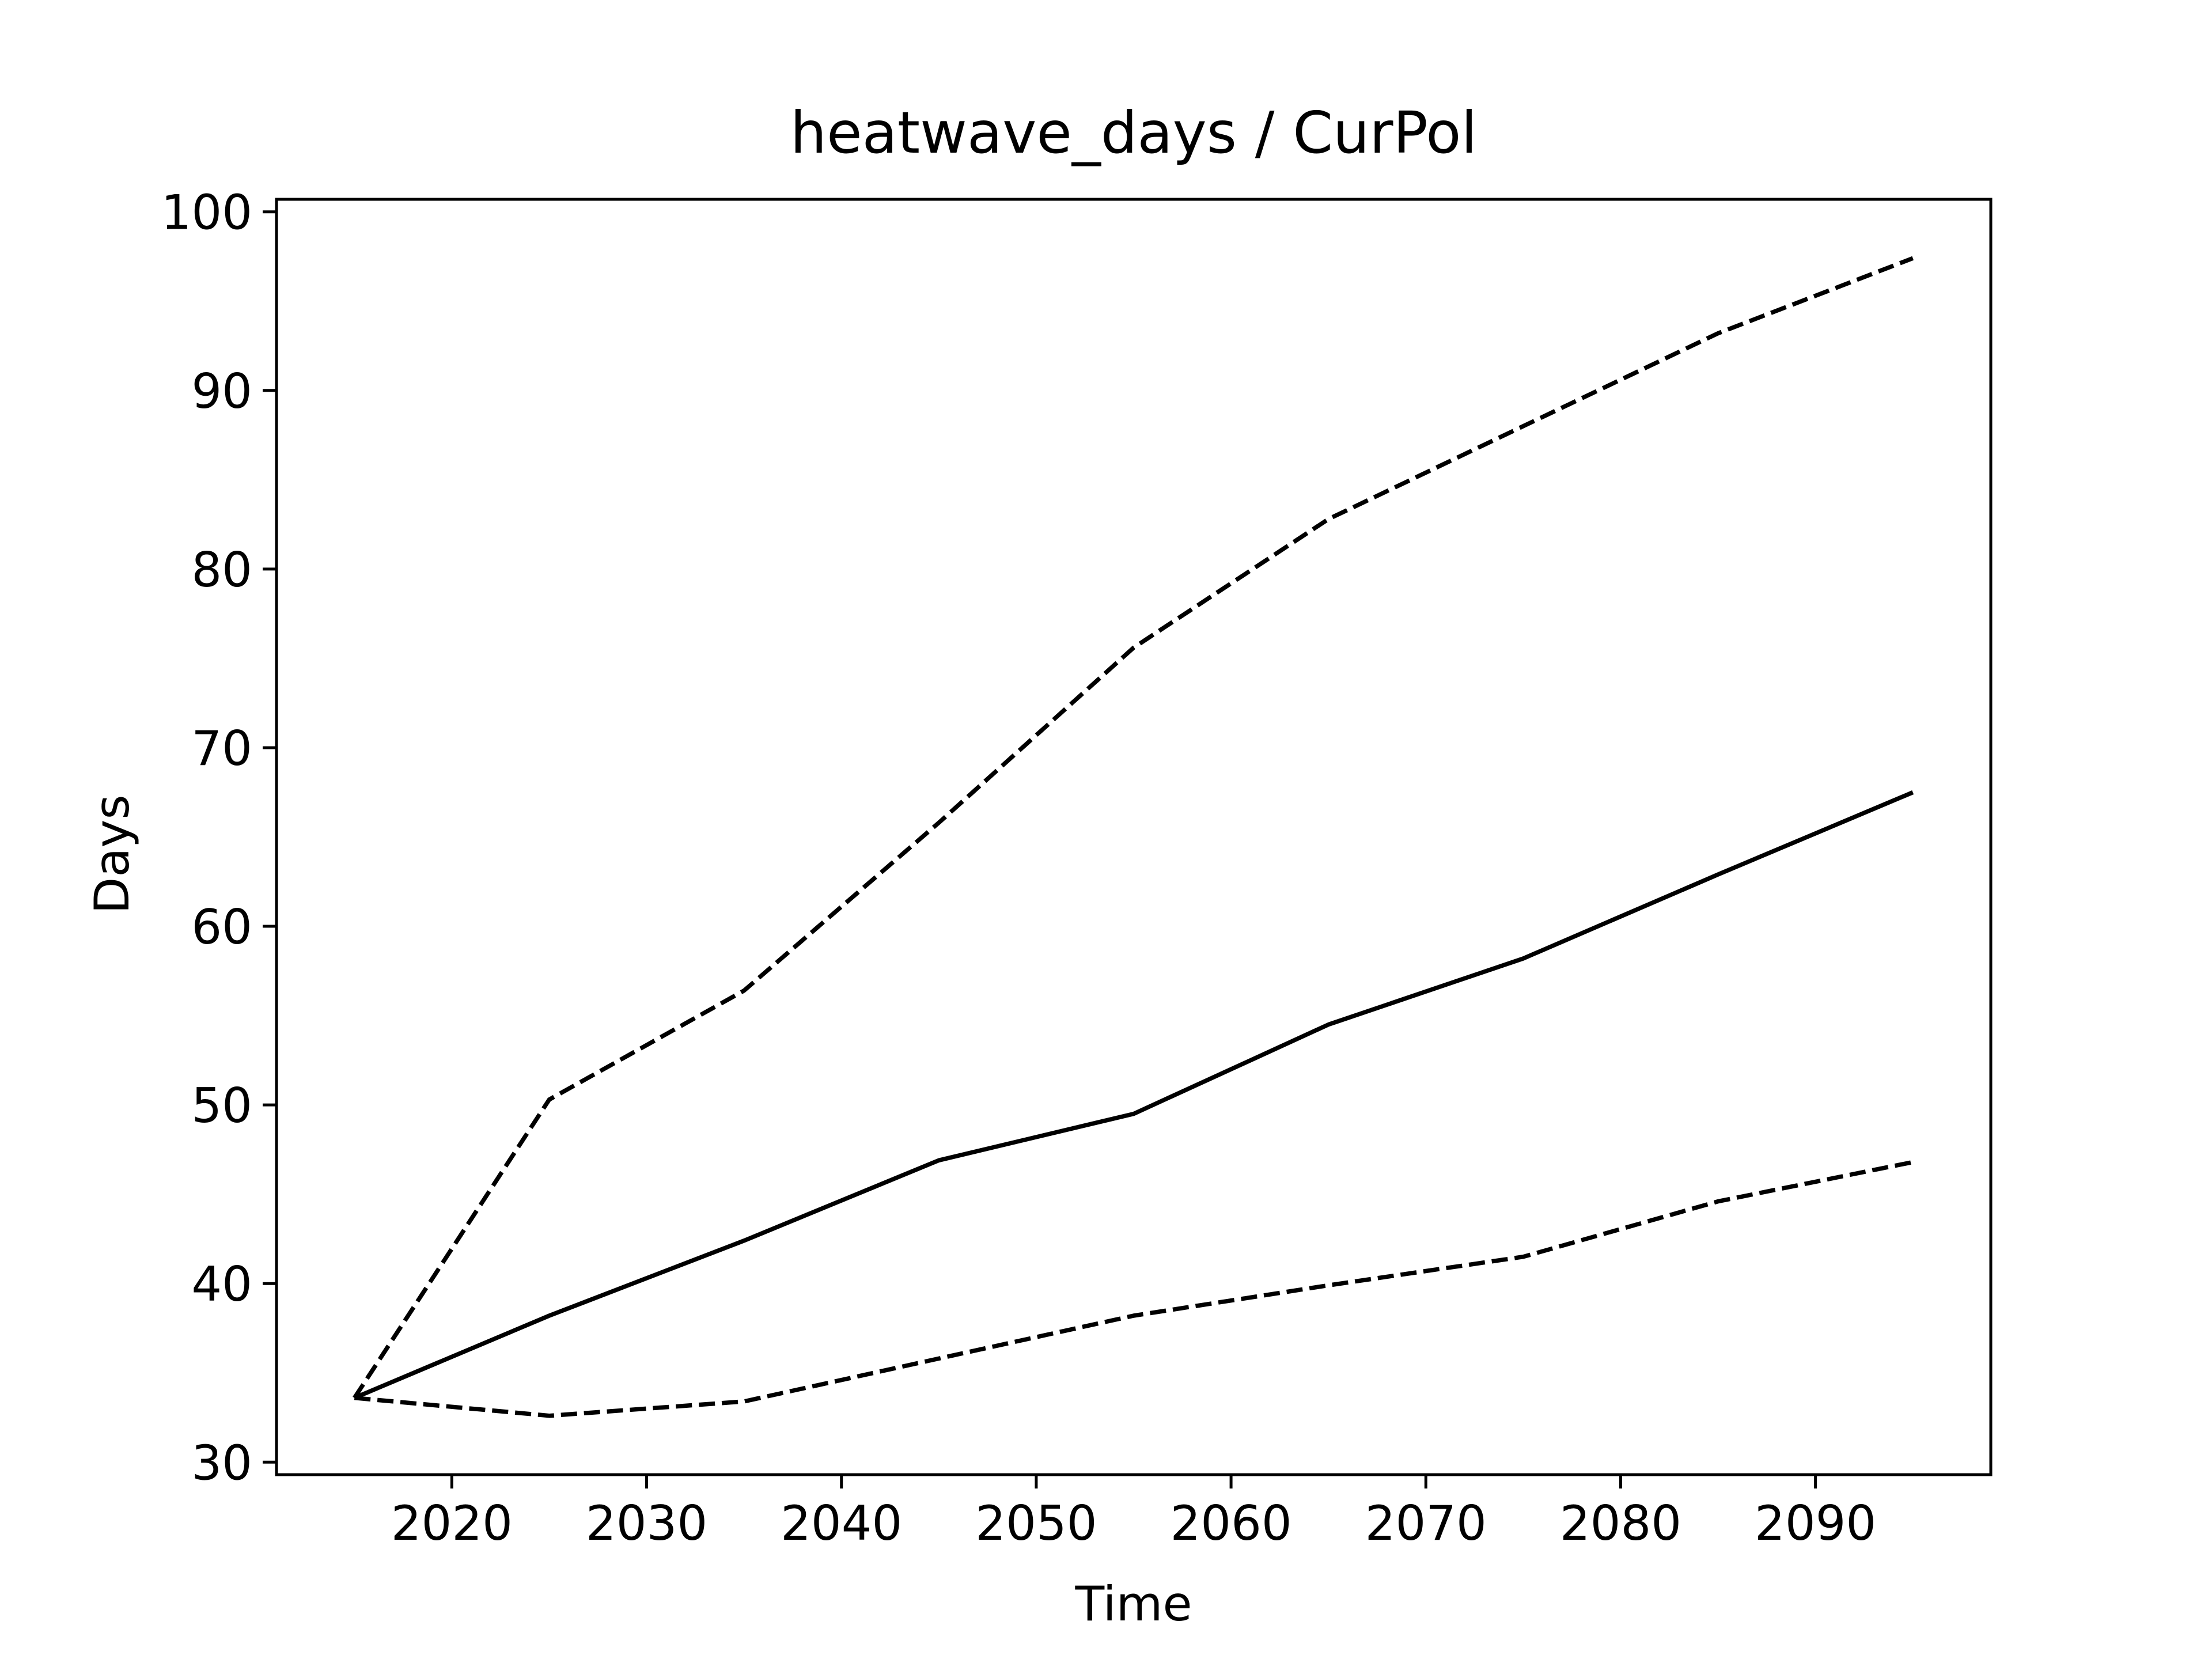 The height and width of the screenshot is (1659, 2212). I want to click on x-tick-label: 2050, so click(1036, 1523).